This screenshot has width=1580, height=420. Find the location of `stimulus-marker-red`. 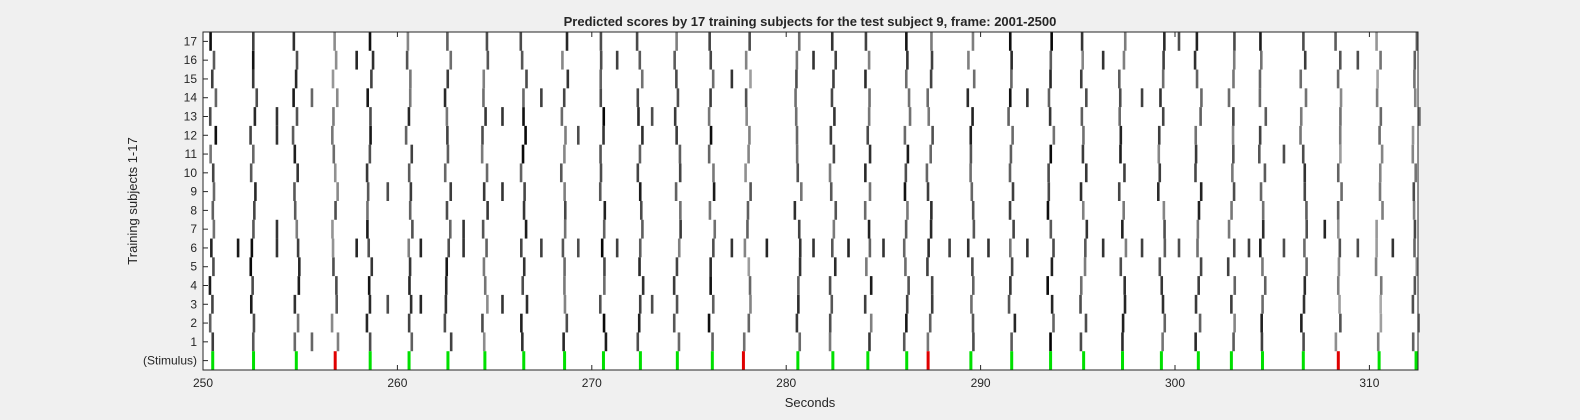

stimulus-marker-red is located at coordinates (743, 360).